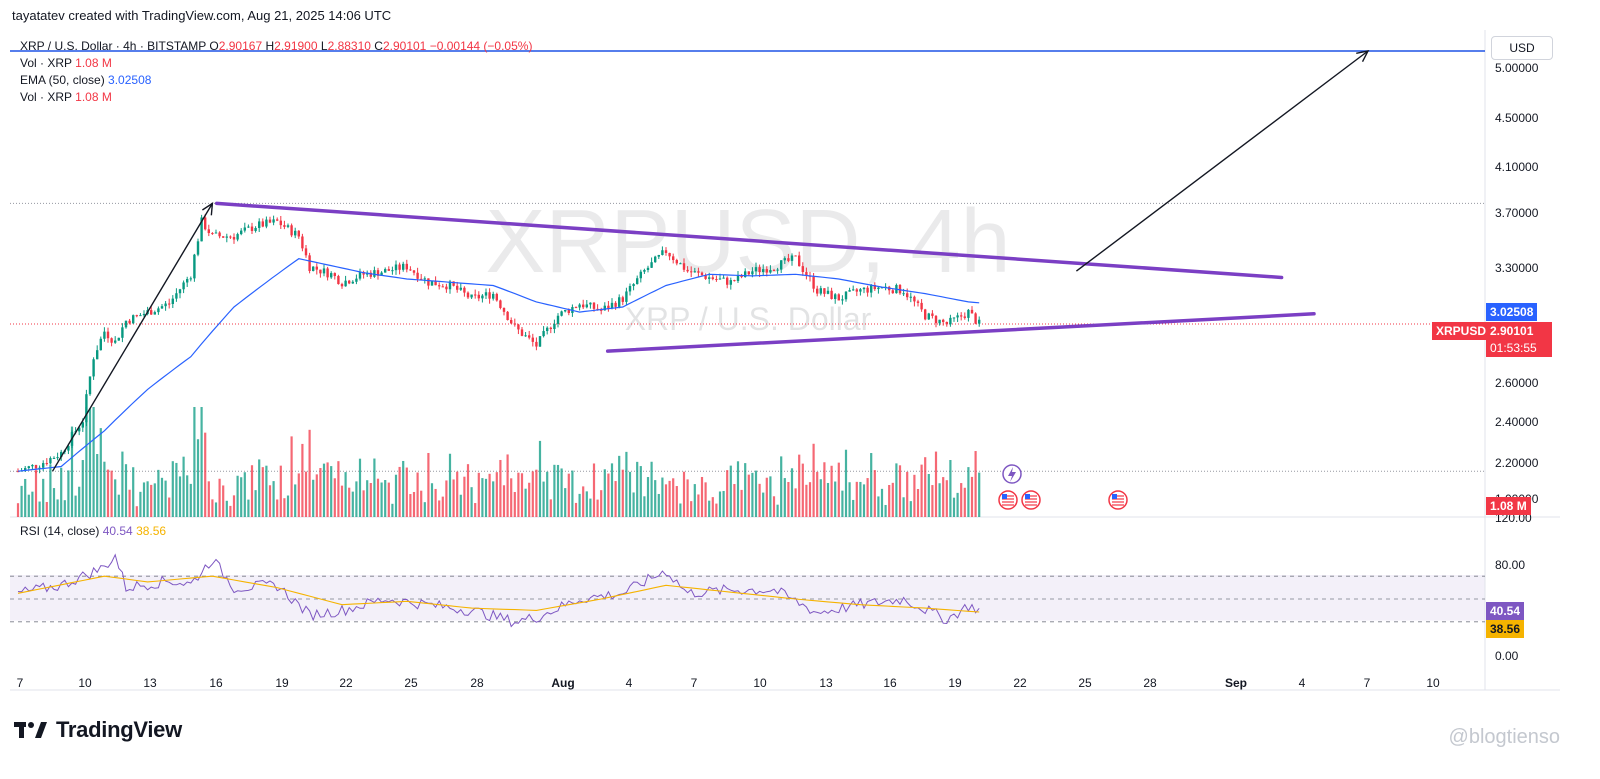 This screenshot has height=779, width=1600. I want to click on currency-button: USD, so click(1522, 48).